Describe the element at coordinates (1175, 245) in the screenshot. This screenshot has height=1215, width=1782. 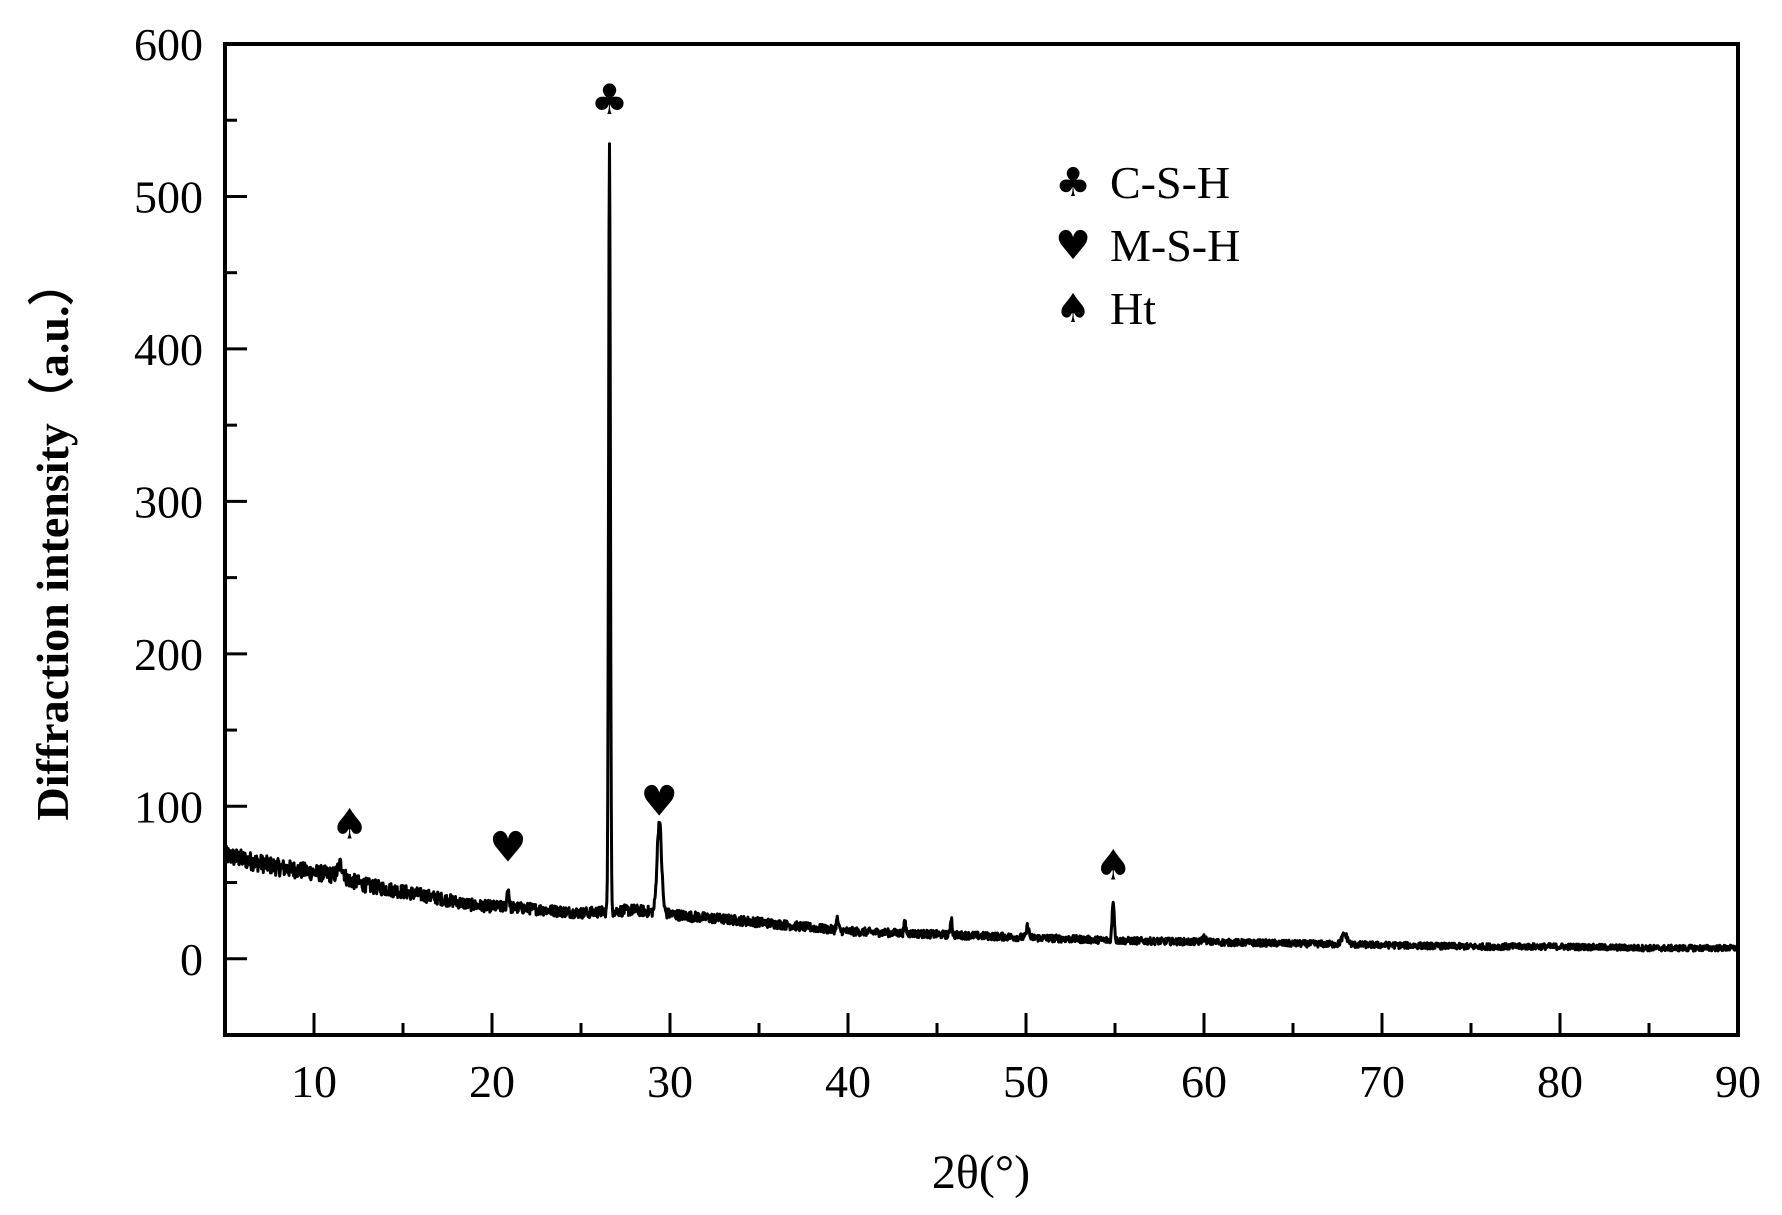
I see `legend-label: M-S-H` at that location.